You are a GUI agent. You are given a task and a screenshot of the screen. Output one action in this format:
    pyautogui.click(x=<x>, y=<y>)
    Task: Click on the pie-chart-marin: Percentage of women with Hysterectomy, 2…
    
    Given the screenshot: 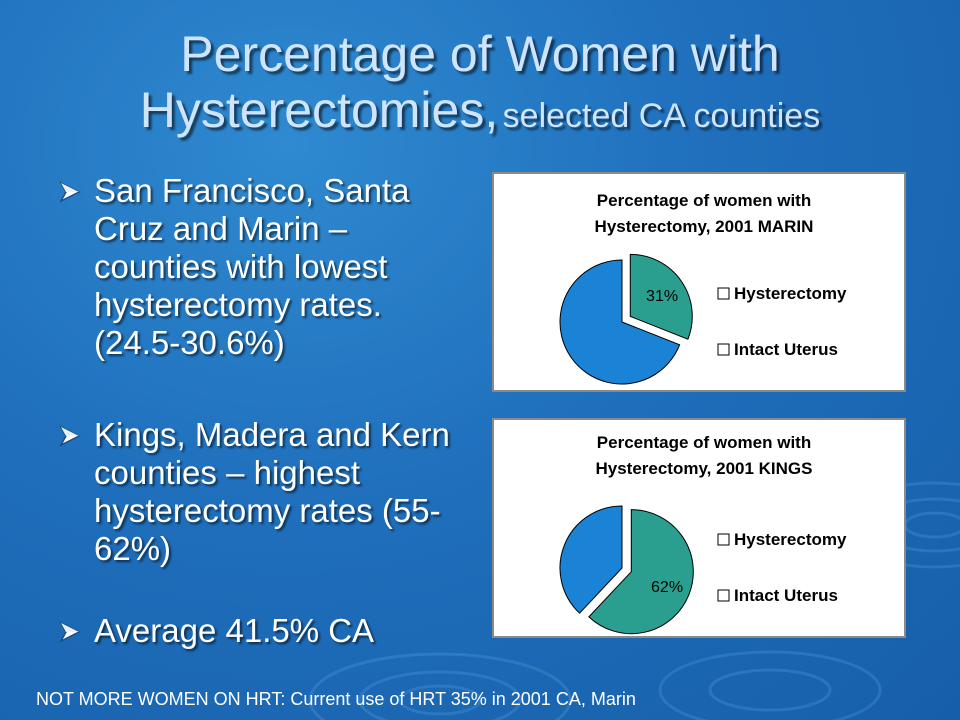 What is the action you would take?
    pyautogui.click(x=699, y=282)
    